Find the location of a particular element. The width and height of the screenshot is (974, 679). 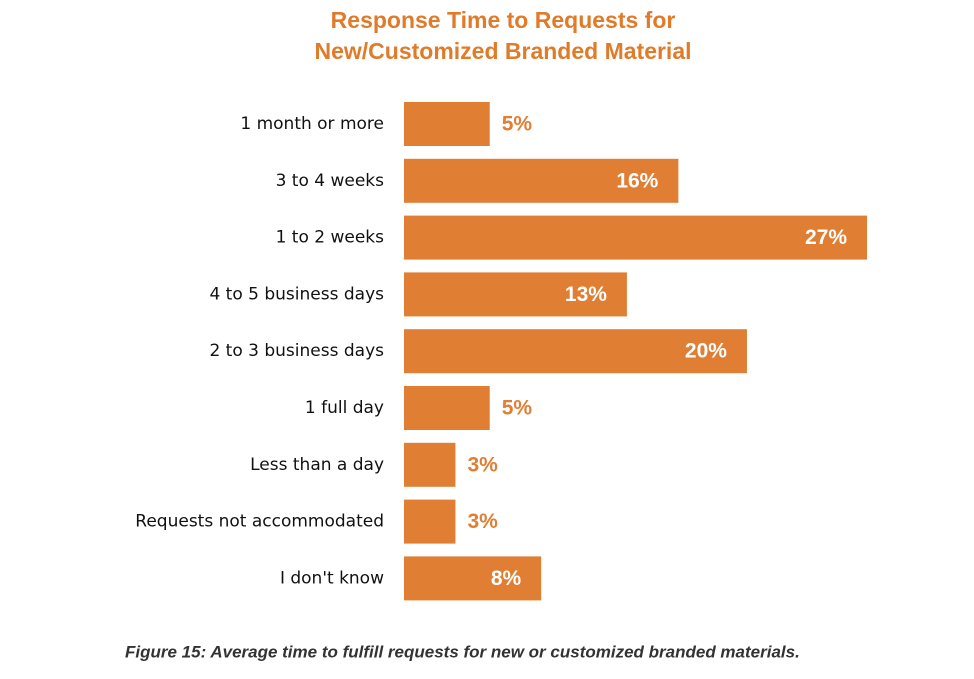

value-label: 20% is located at coordinates (706, 351).